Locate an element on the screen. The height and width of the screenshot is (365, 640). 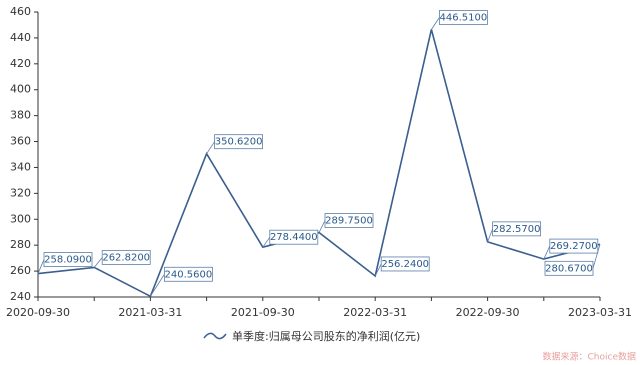
x-tick-label: 2021-03-31 is located at coordinates (150, 312).